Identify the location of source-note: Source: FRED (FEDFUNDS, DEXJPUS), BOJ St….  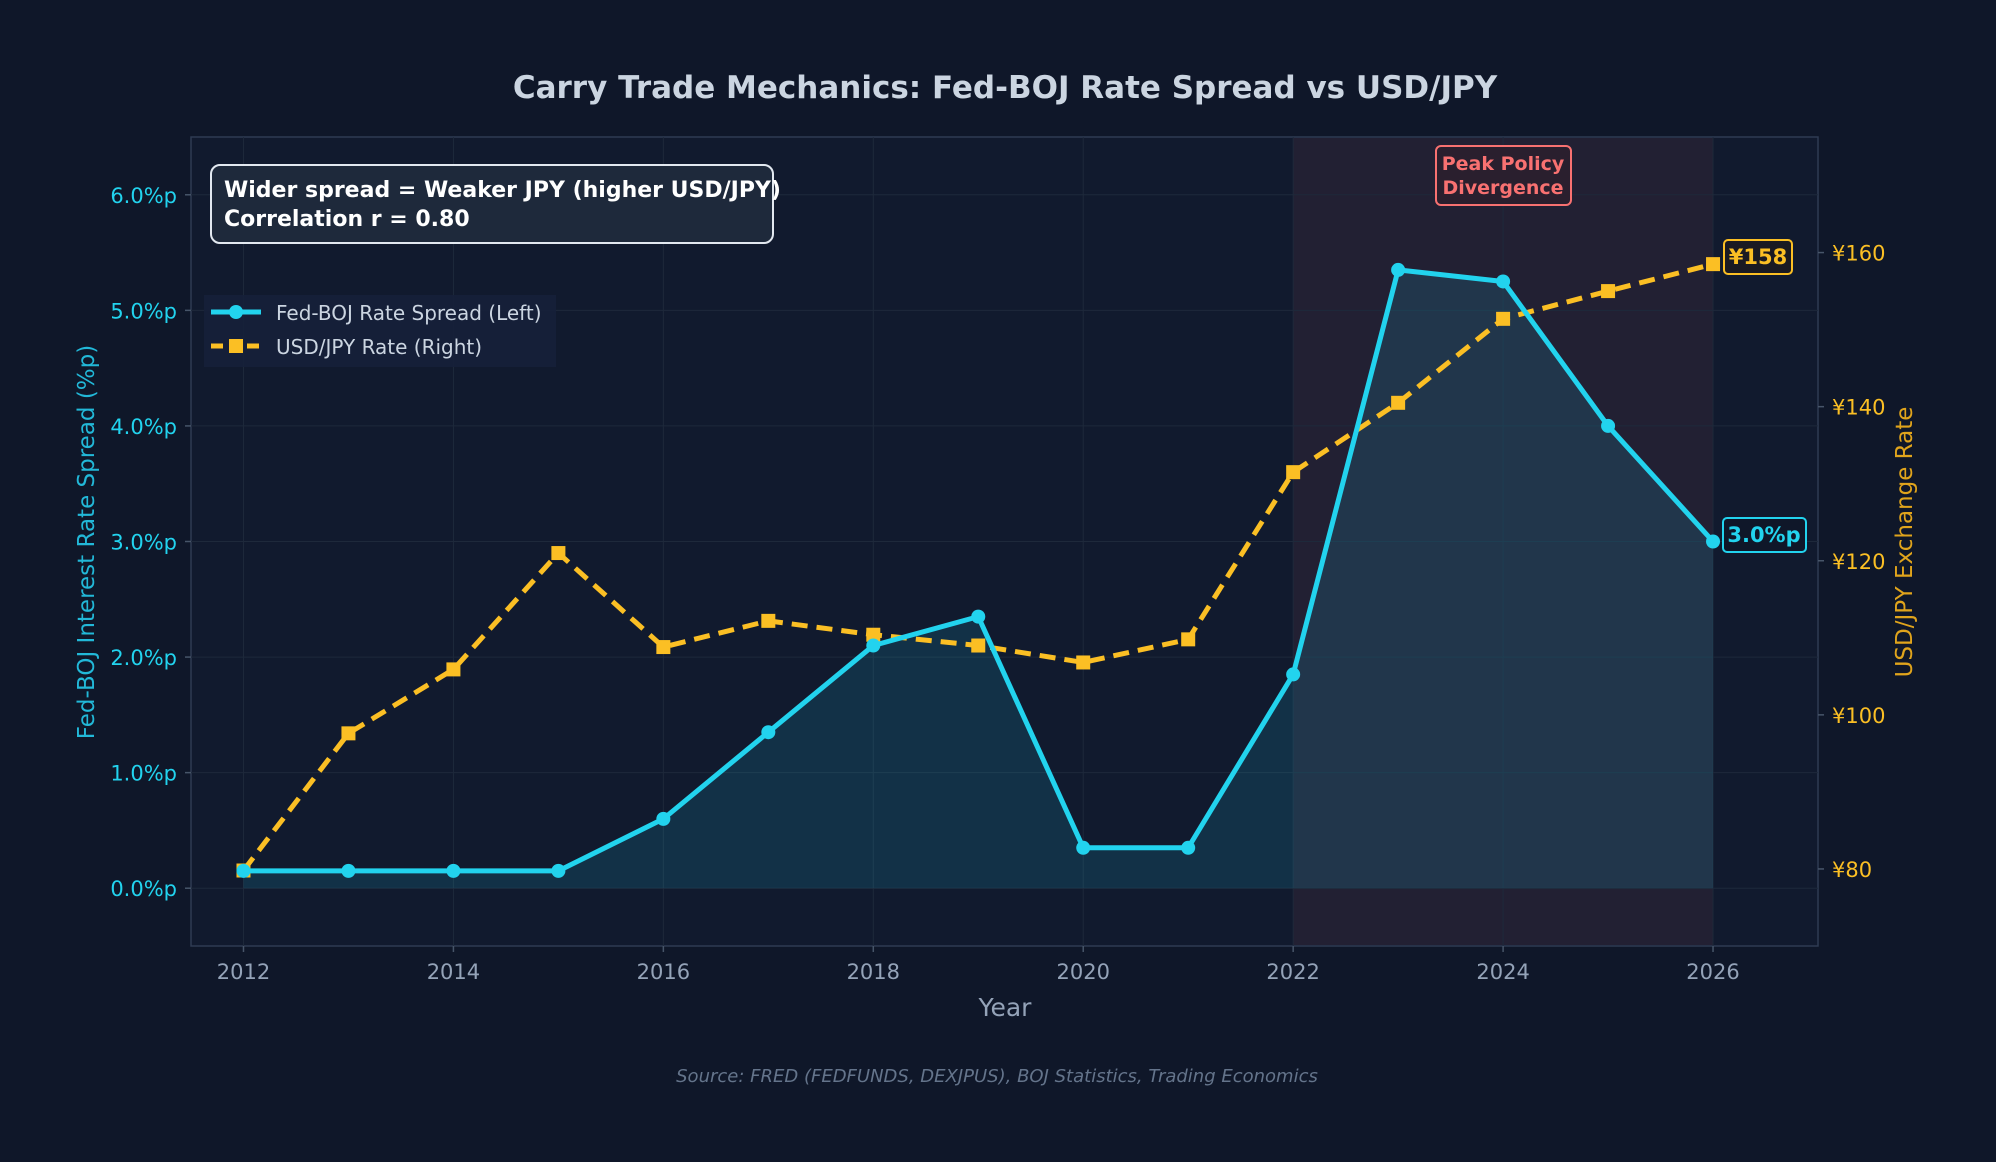
(997, 1076).